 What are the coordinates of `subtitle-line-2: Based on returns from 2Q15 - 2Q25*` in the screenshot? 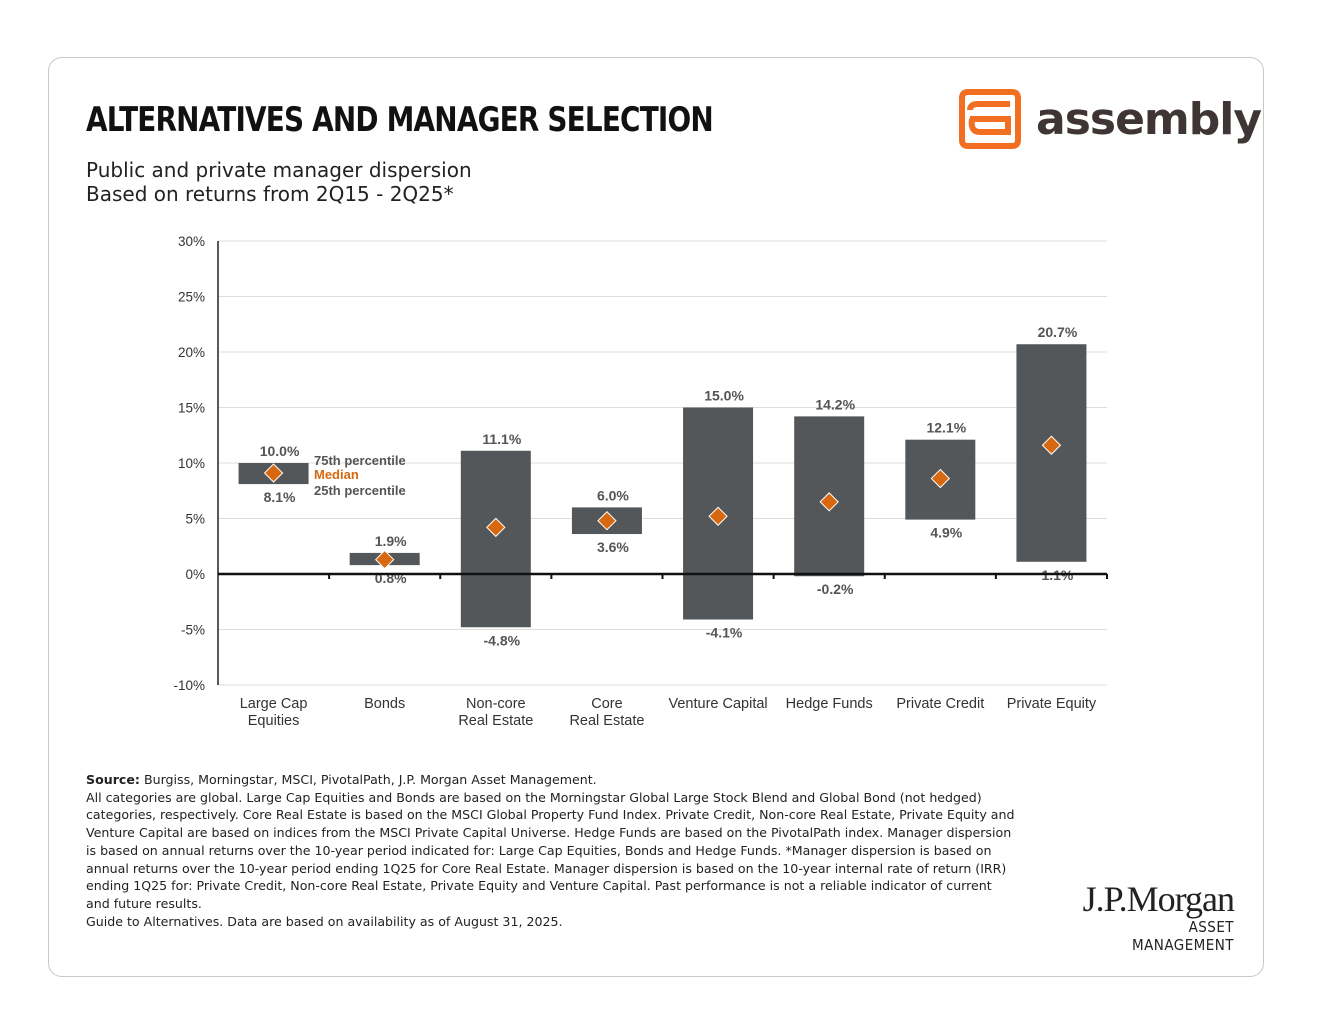 It's located at (270, 194).